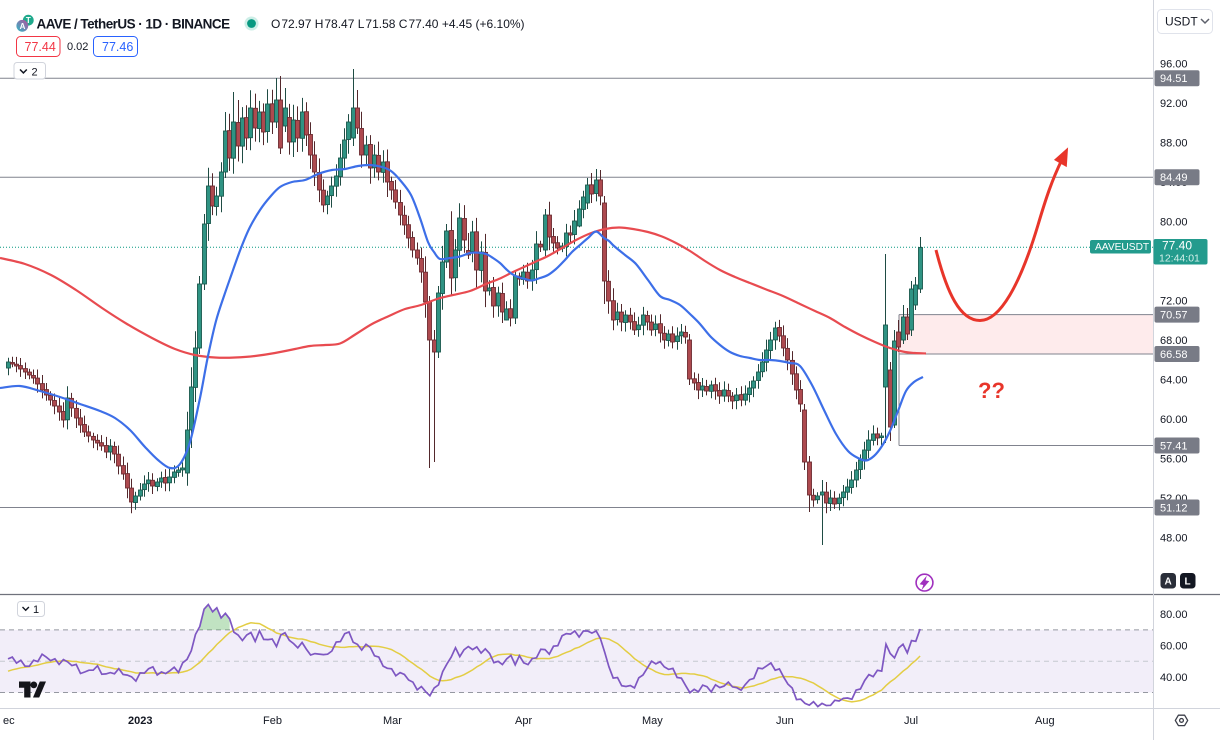  What do you see at coordinates (272, 721) in the screenshot?
I see `svg-text: Feb` at bounding box center [272, 721].